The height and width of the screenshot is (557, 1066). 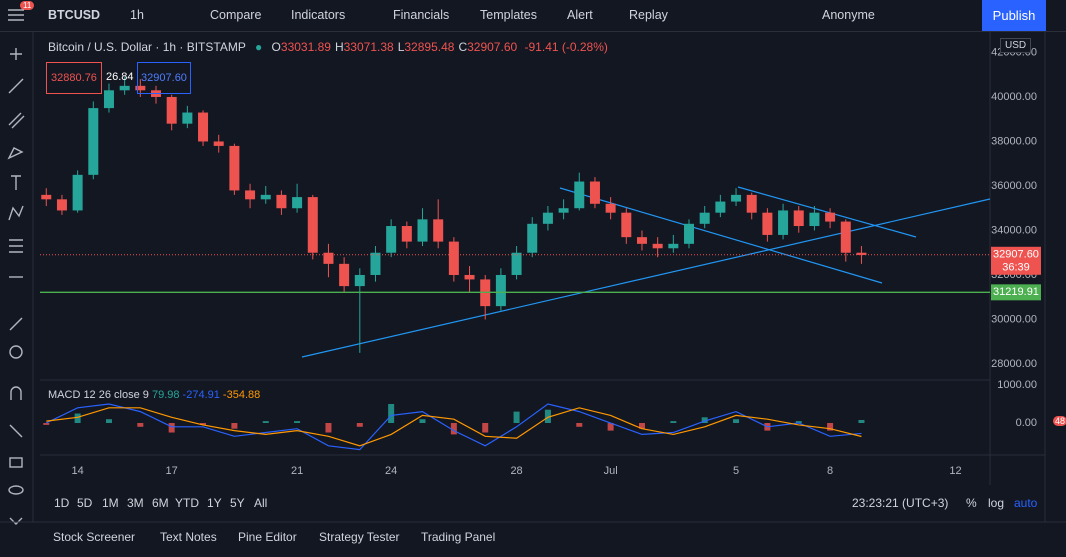 What do you see at coordinates (368, 47) in the screenshot?
I see `ohlc-value: 33071.38` at bounding box center [368, 47].